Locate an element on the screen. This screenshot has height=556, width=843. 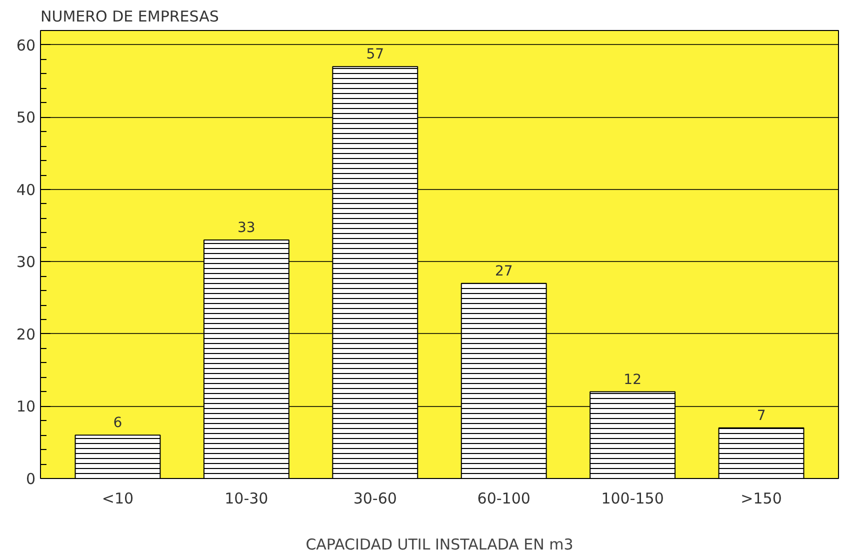
x-tick-label: 60-100 is located at coordinates (503, 499).